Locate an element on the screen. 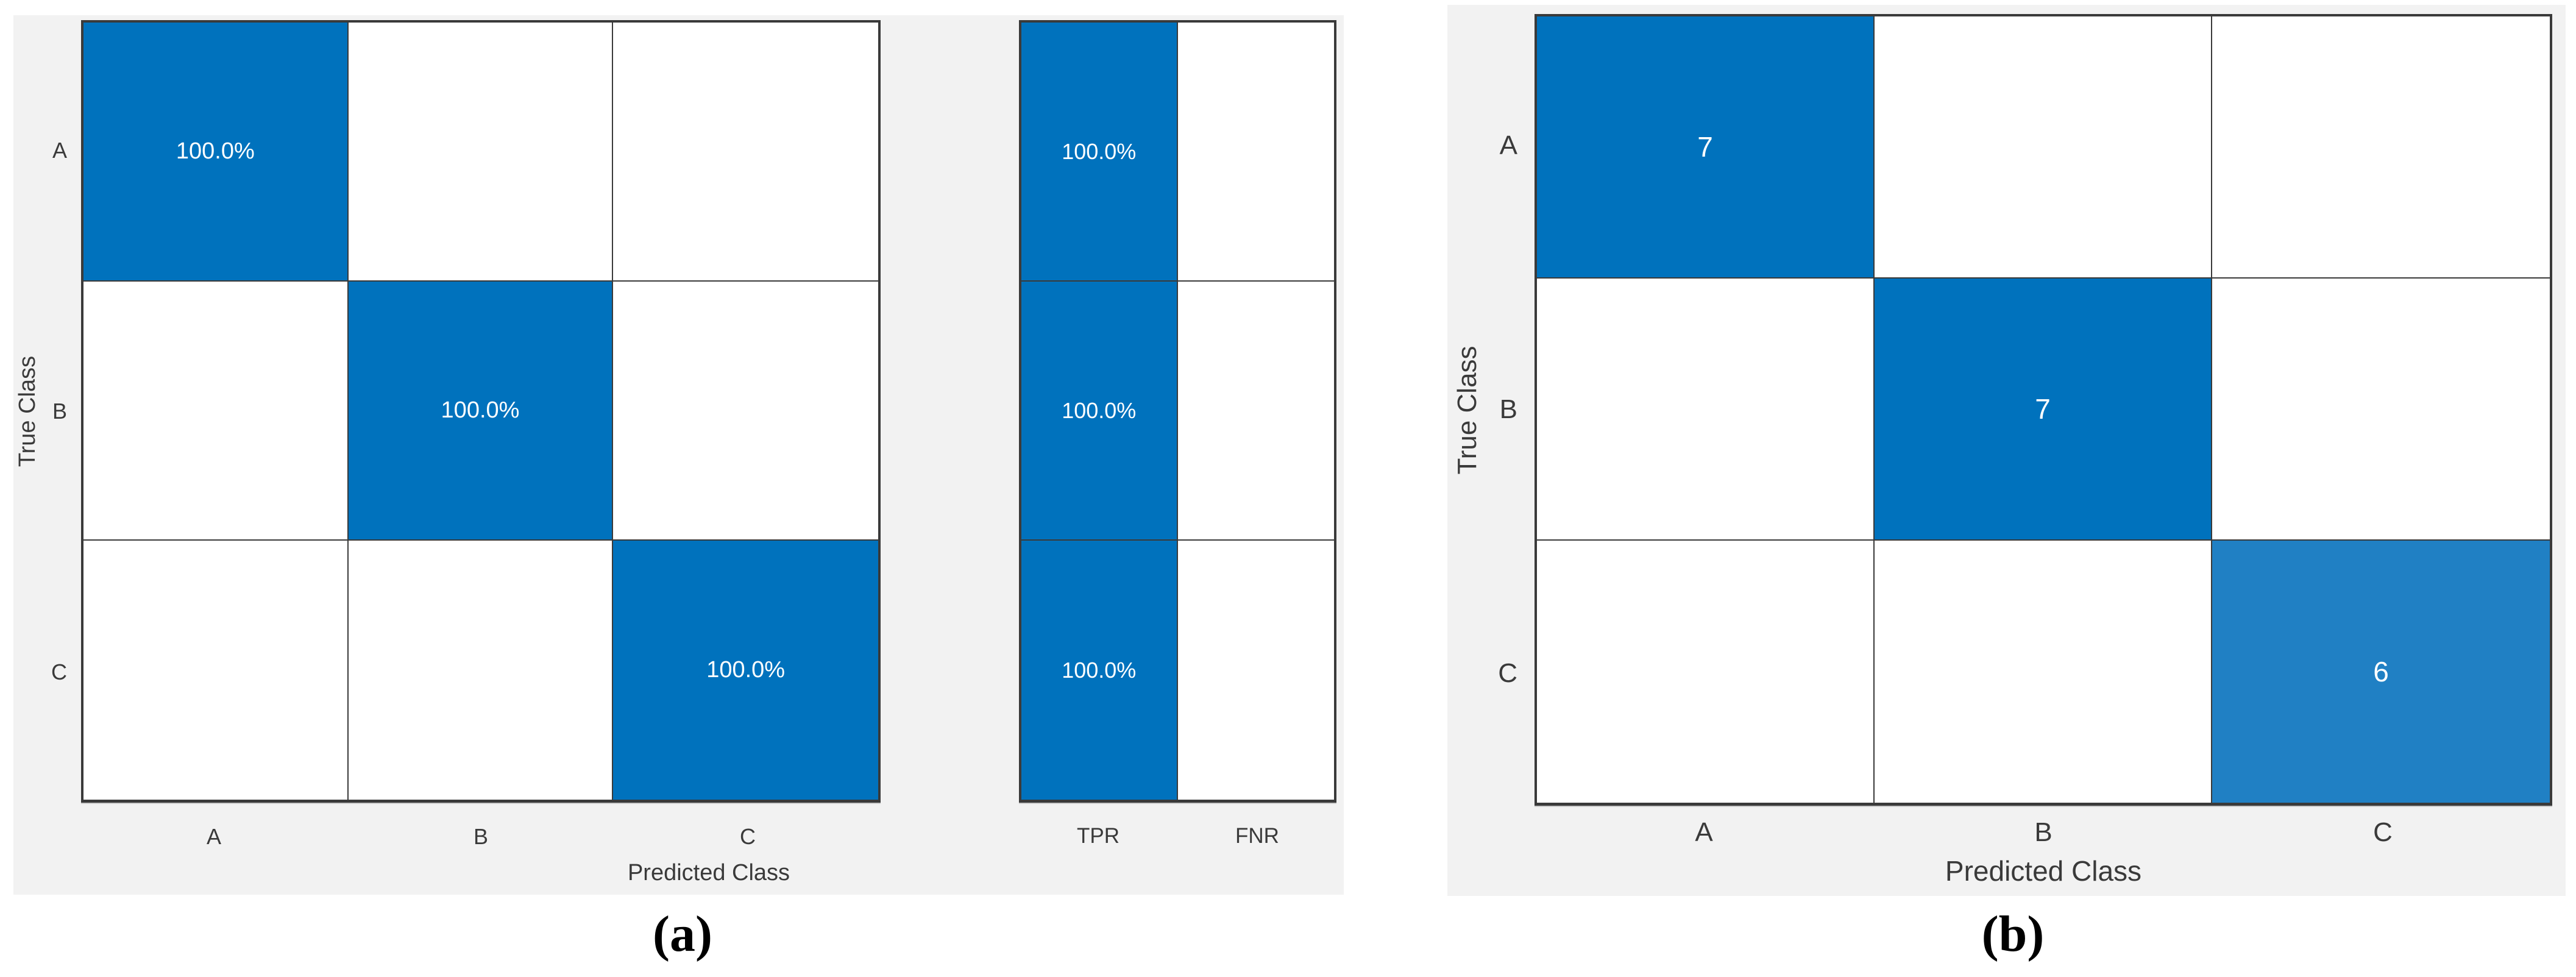 The image size is (2576, 977). matrix-a-cell-B-B: 100.0% is located at coordinates (481, 411).